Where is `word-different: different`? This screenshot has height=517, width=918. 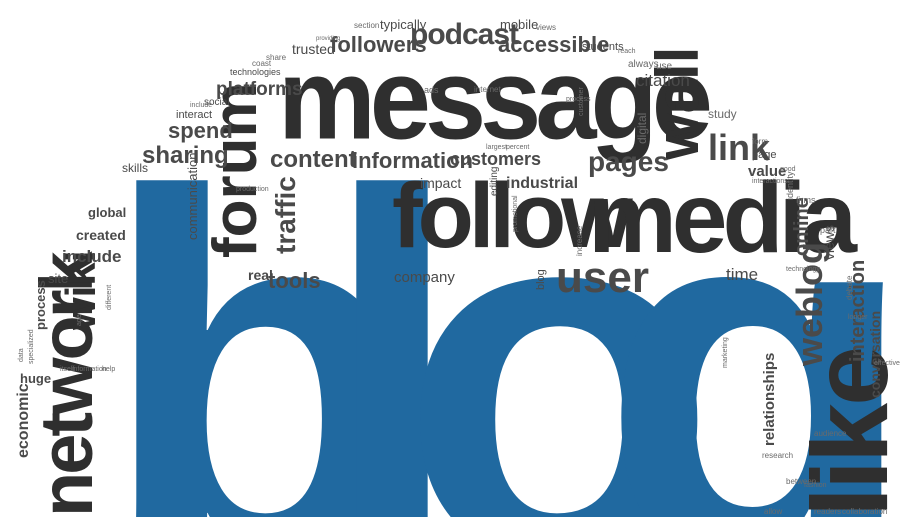 word-different: different is located at coordinates (109, 297).